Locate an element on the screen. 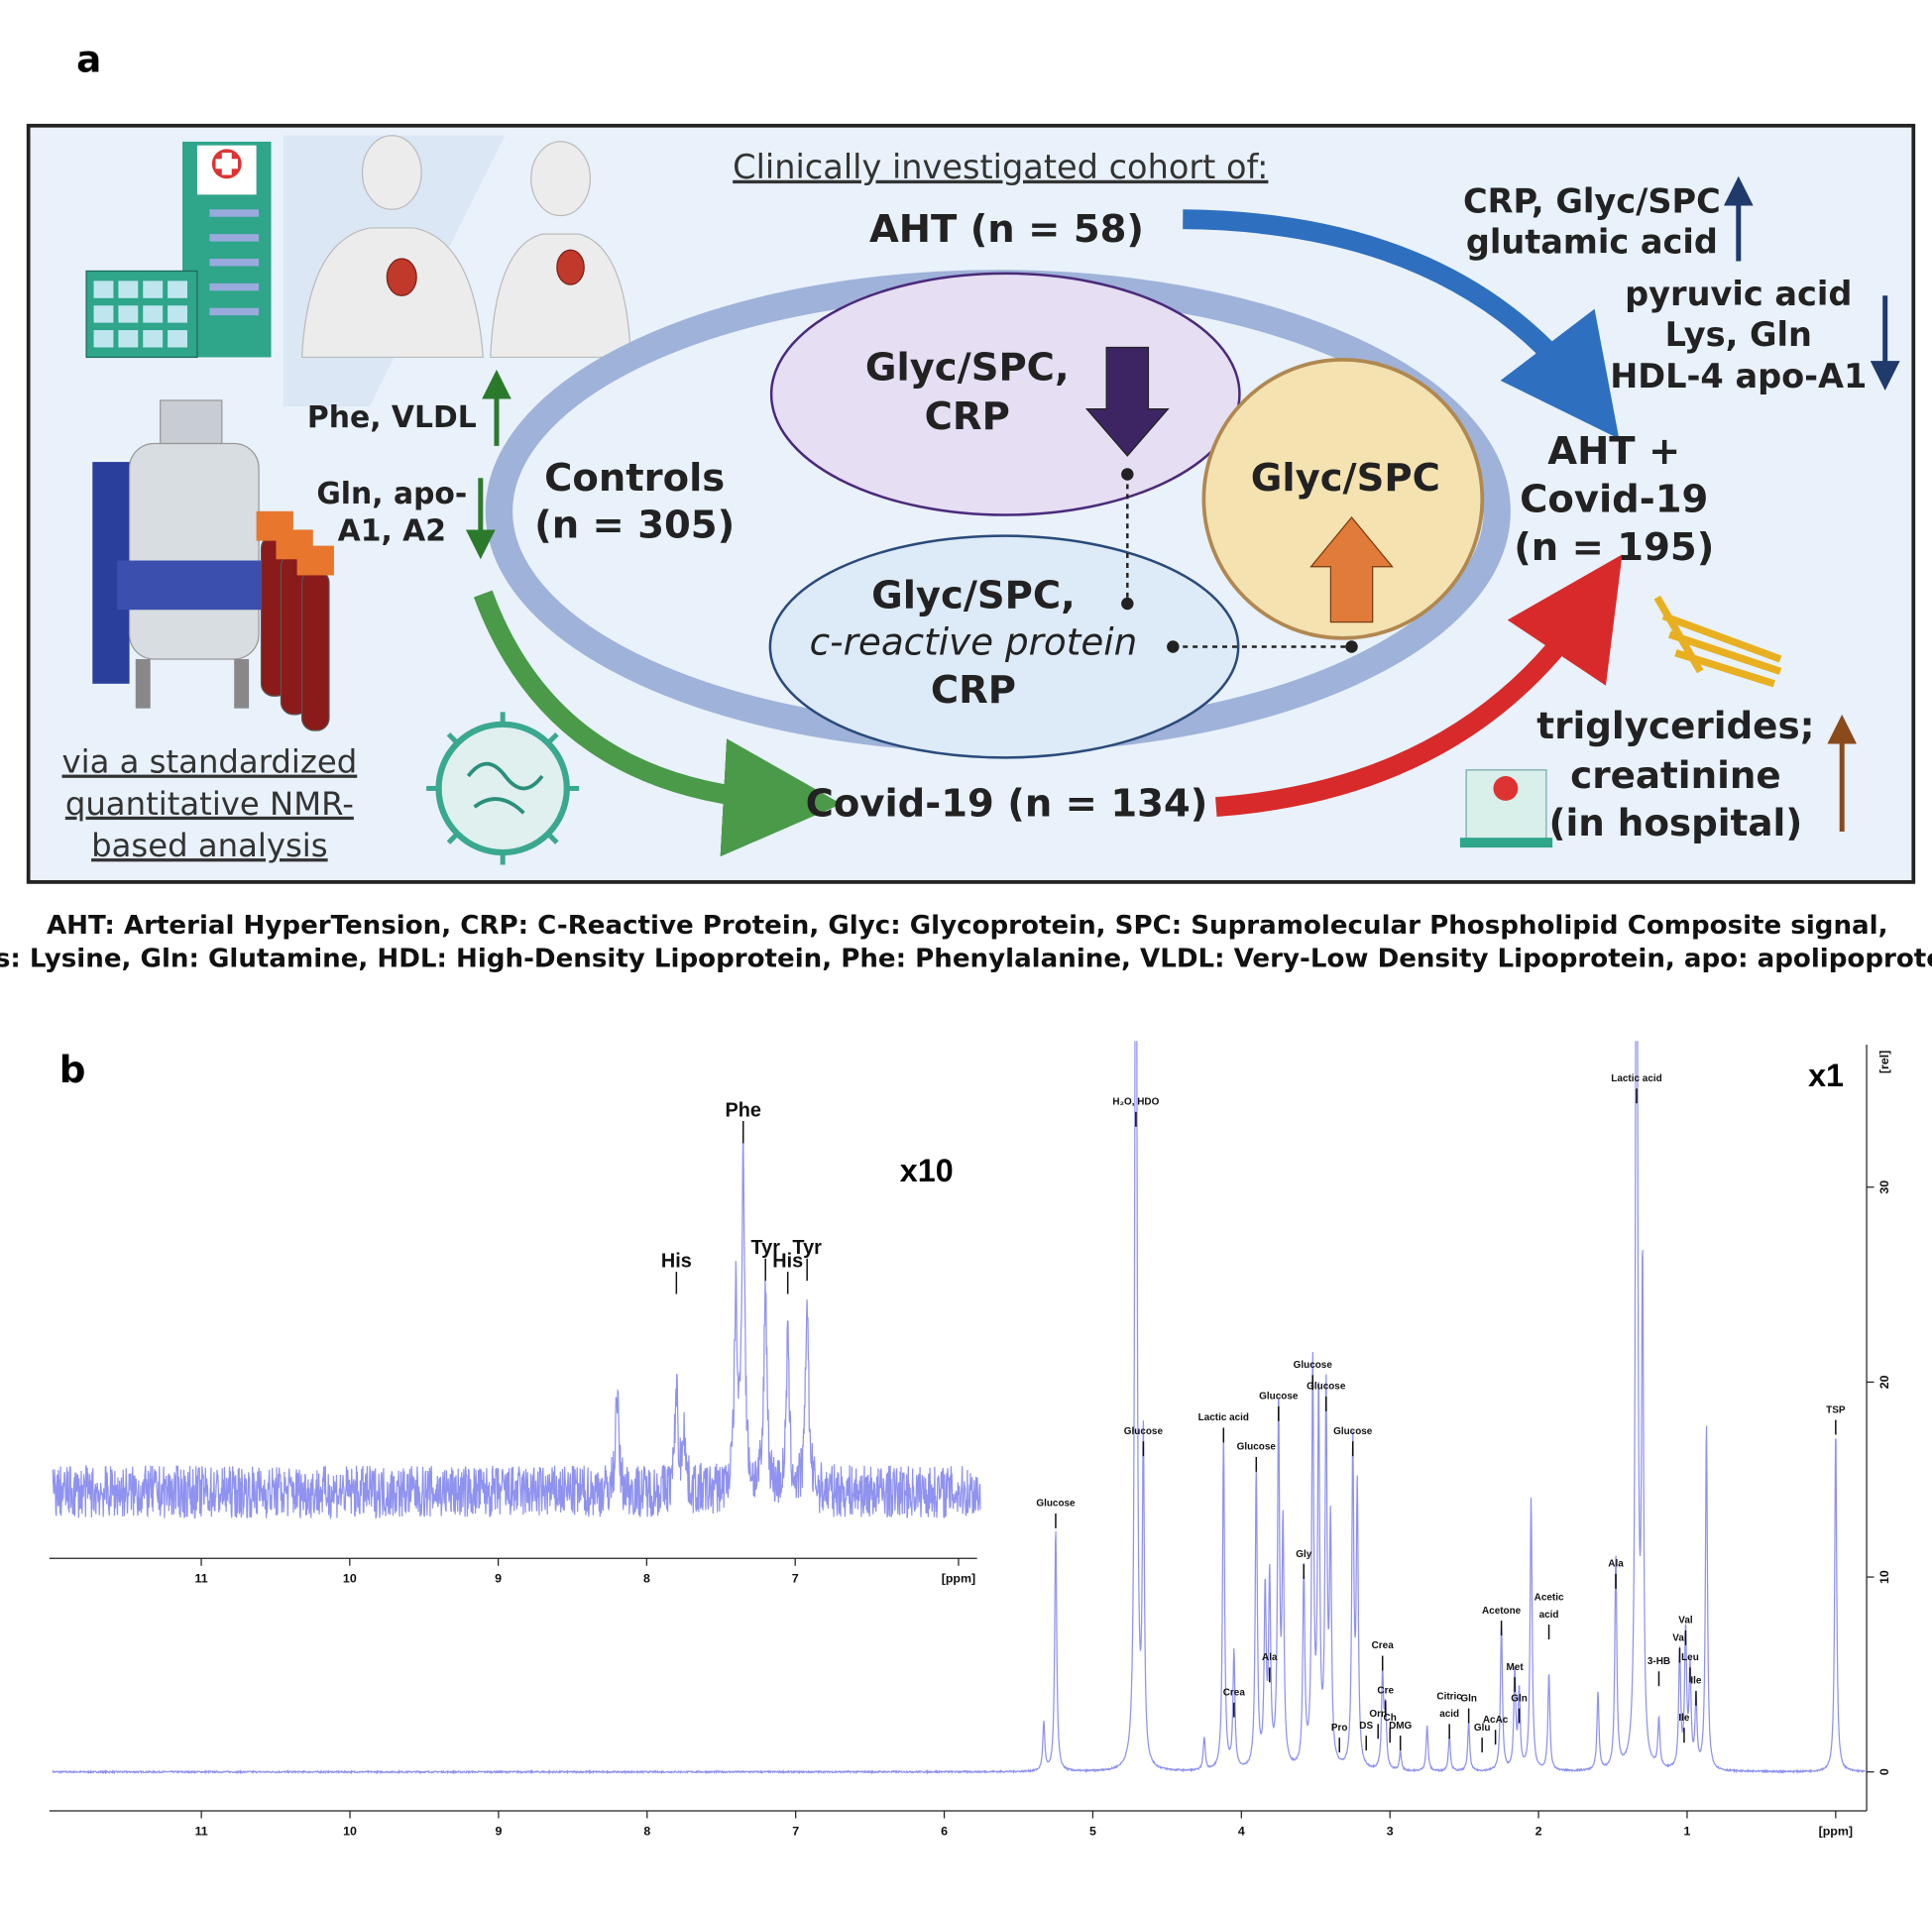 The image size is (1932, 1907). aht-covid-label: Covid-19 is located at coordinates (1614, 499).